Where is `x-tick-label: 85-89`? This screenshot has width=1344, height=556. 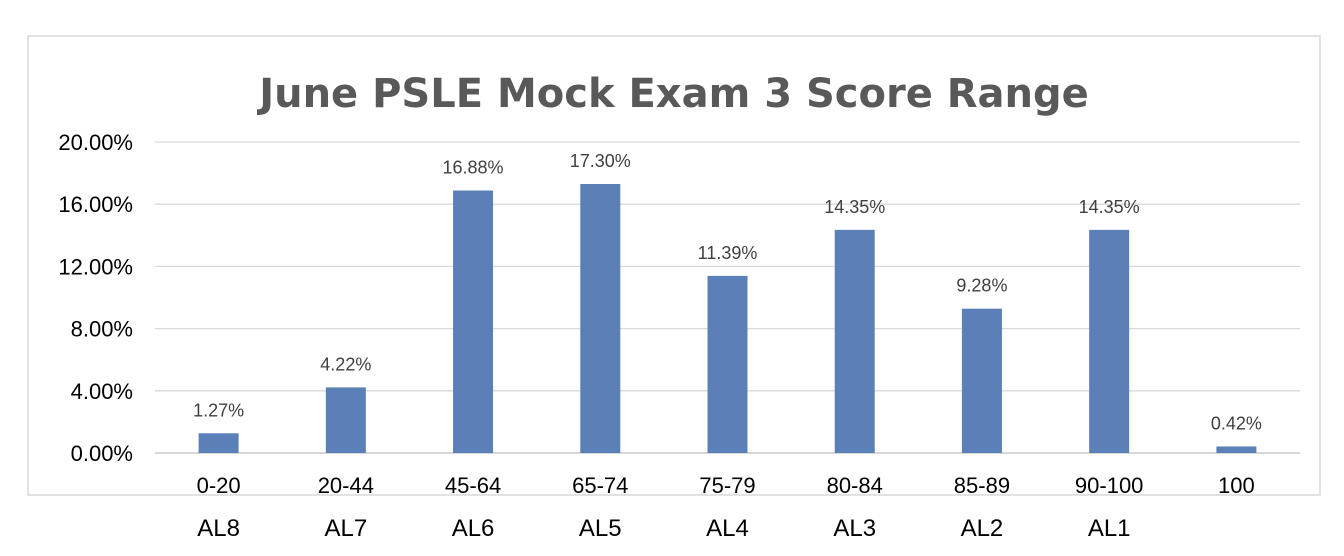 x-tick-label: 85-89 is located at coordinates (982, 485).